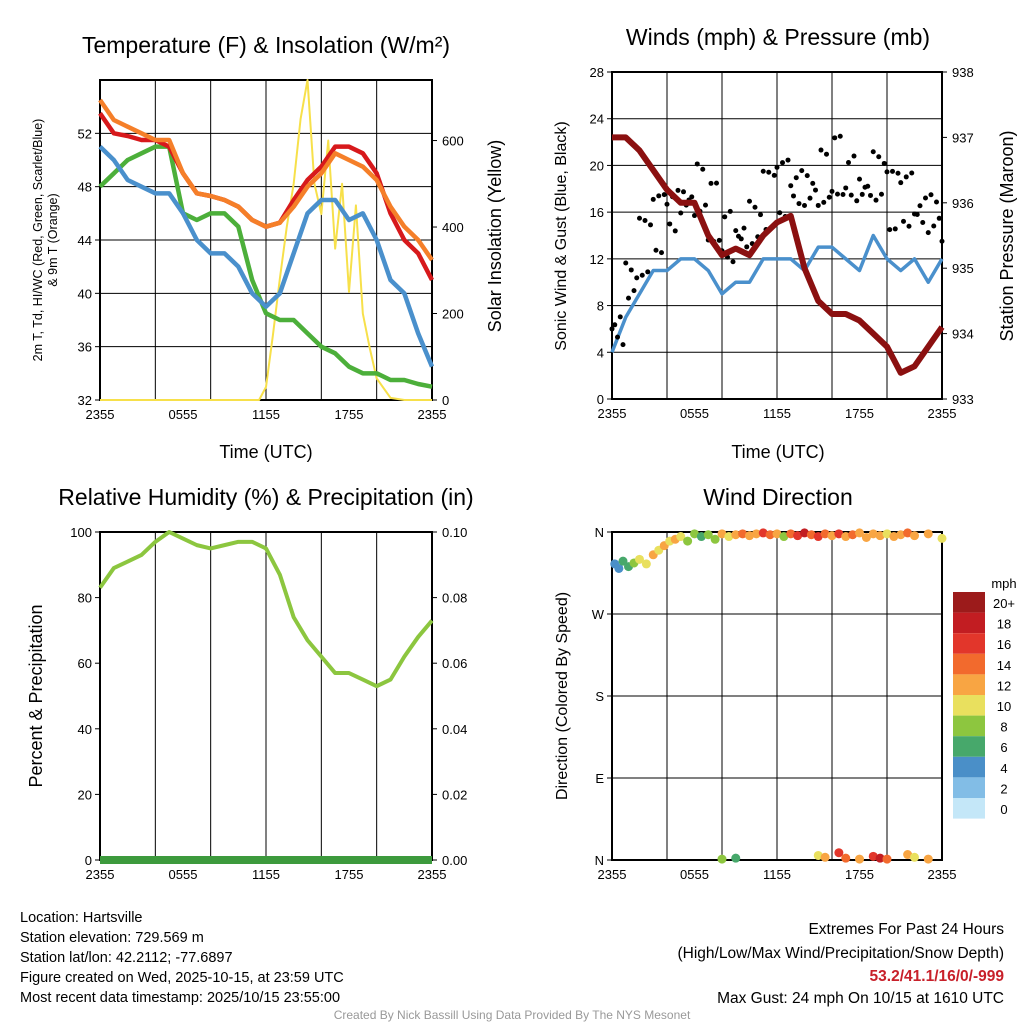 This screenshot has width=1024, height=1024. Describe the element at coordinates (963, 268) in the screenshot. I see `y2-tick-label: 935` at that location.